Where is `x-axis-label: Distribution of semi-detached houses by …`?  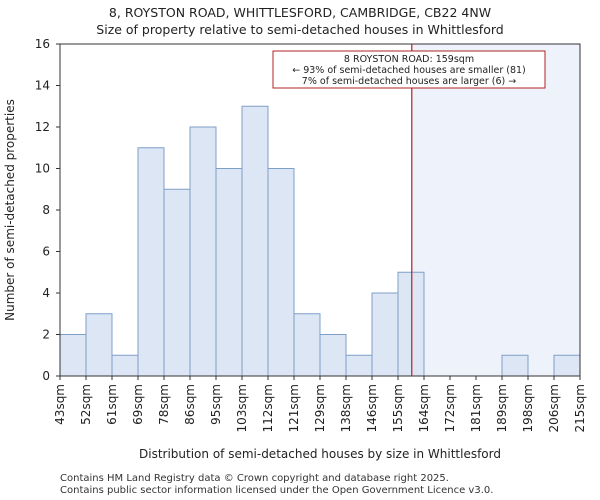
x-axis-label: Distribution of semi-detached houses by … is located at coordinates (320, 454).